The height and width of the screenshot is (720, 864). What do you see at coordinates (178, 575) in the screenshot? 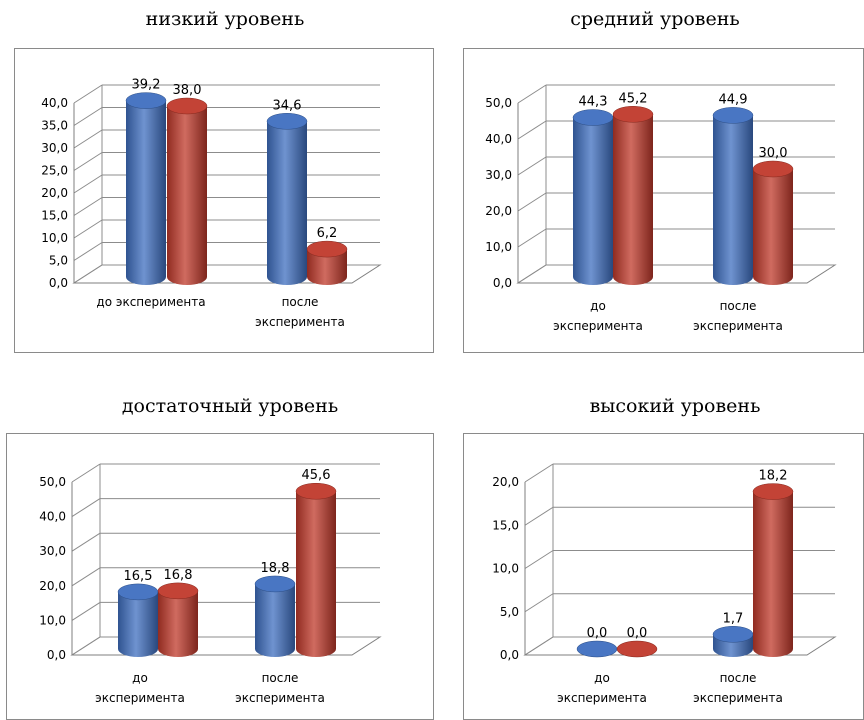
I see `data-label: 16,8` at bounding box center [178, 575].